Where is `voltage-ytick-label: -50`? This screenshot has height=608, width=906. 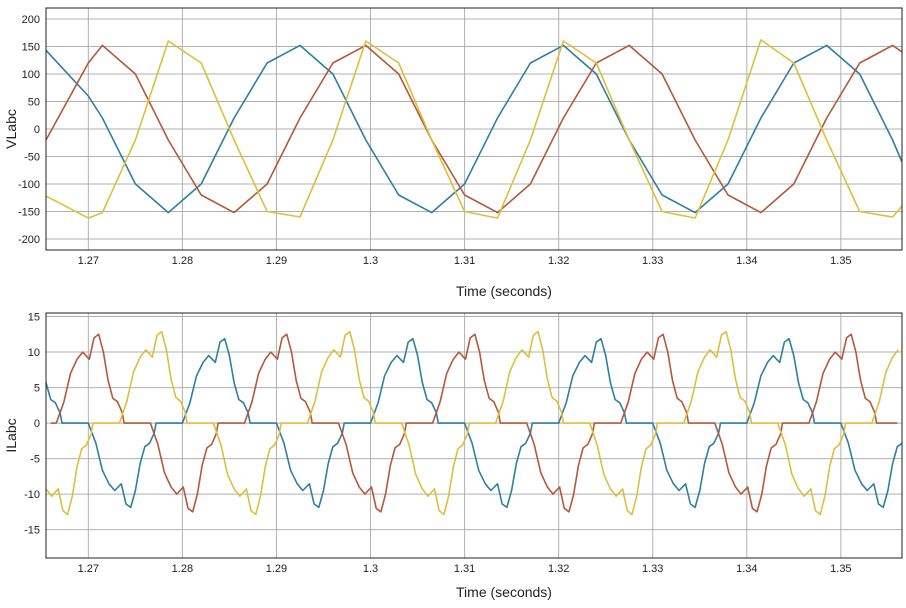
voltage-ytick-label: -50 is located at coordinates (32, 158).